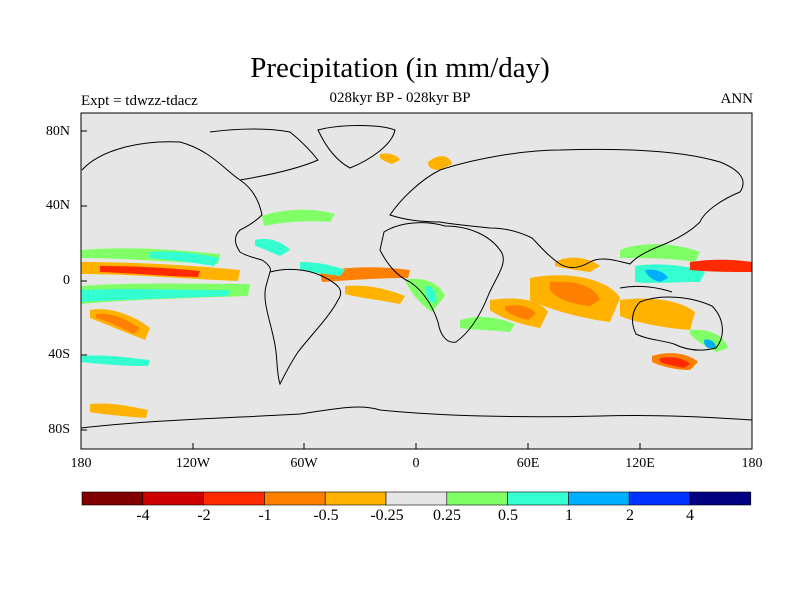  I want to click on lon-label-120e: 120E, so click(640, 463).